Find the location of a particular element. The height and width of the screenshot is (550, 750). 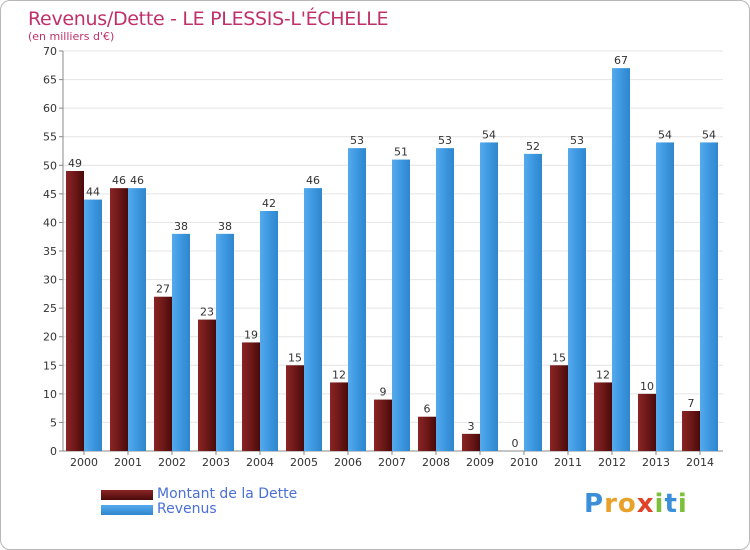

y-tick-label: 70 is located at coordinates (50, 51).